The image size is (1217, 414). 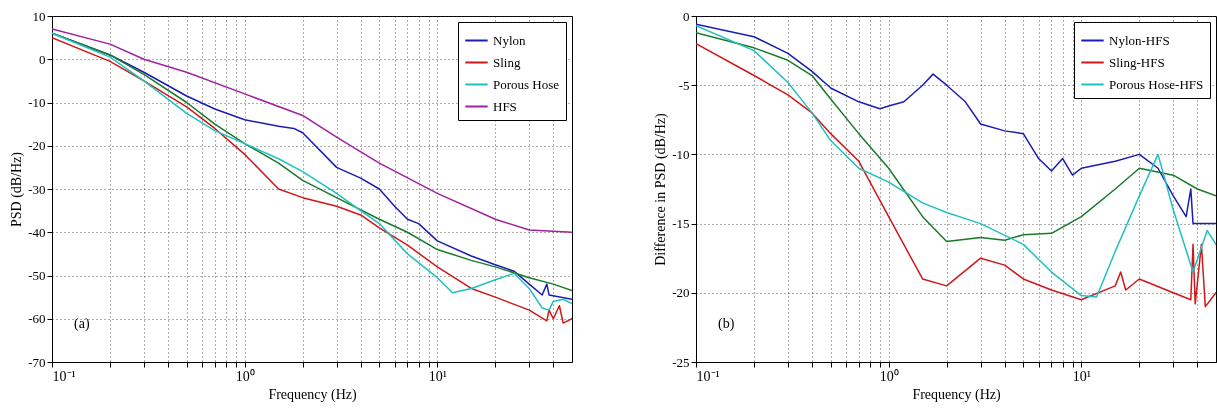 I want to click on y-tick-label: -60, so click(x=37, y=319).